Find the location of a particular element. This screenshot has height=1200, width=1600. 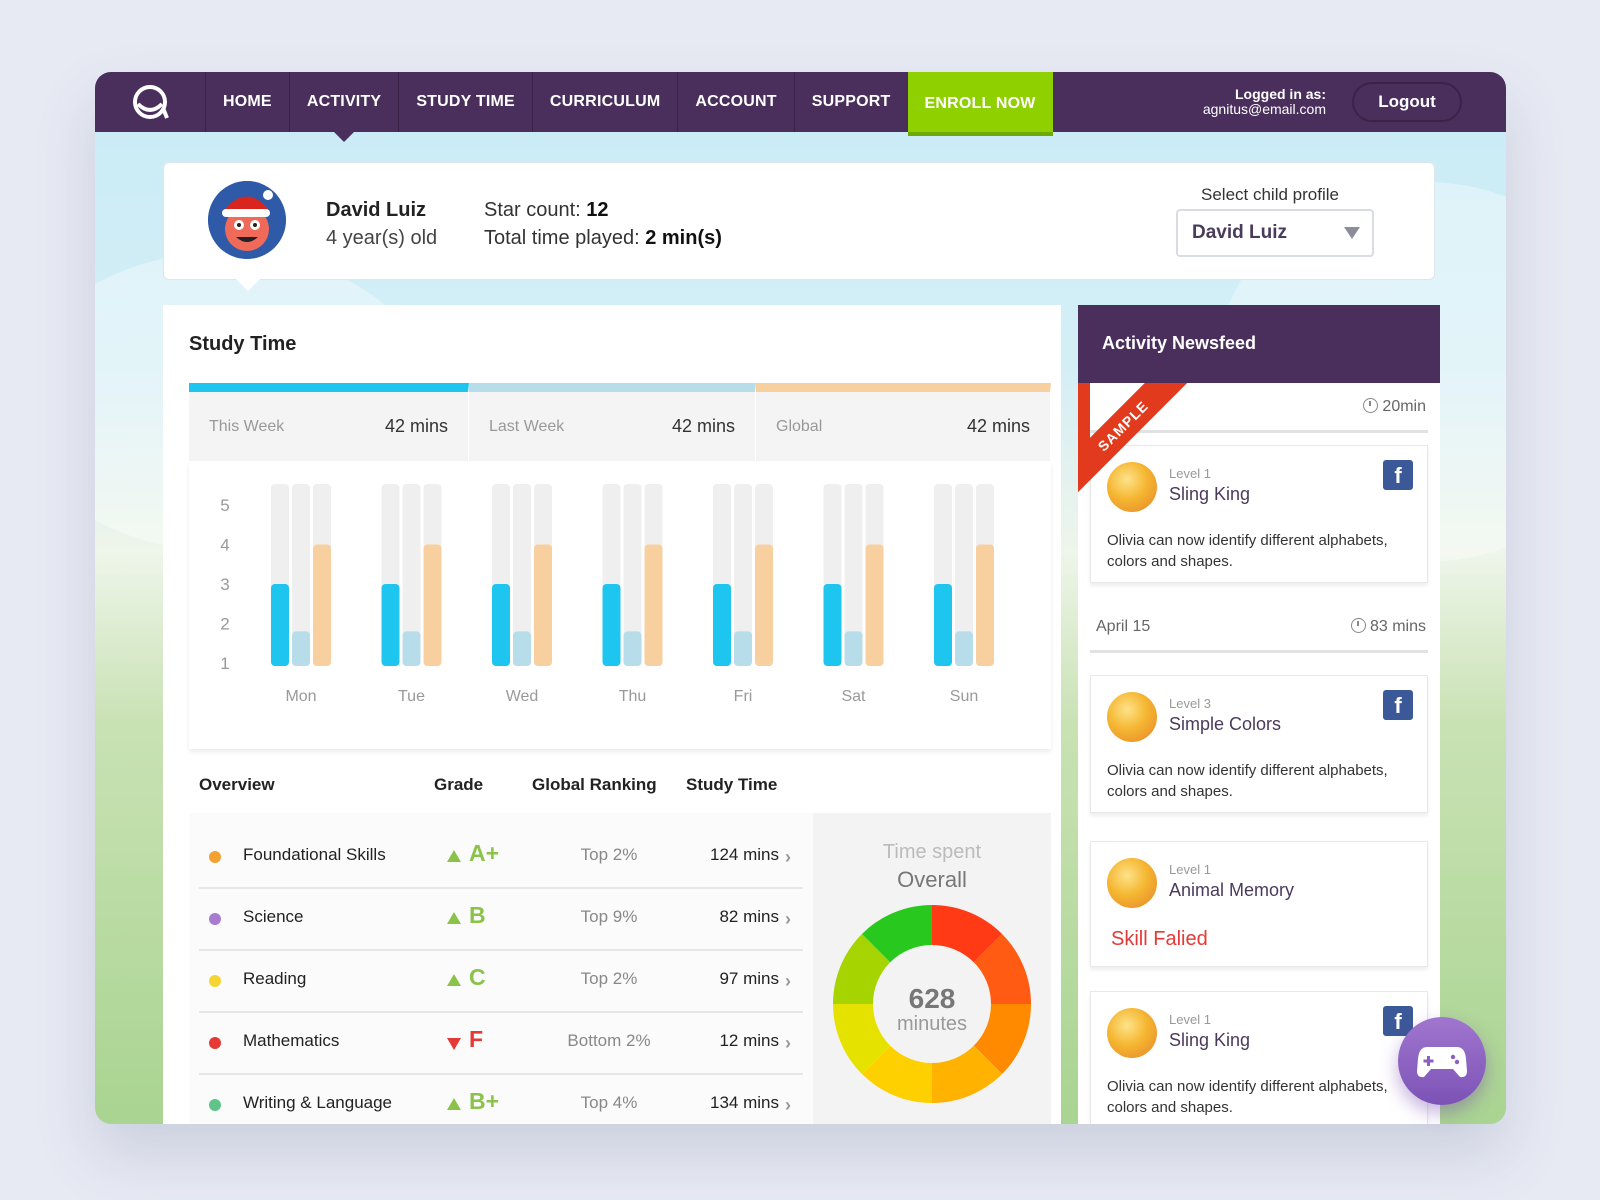

table-row: Science B Top 9% 82 mins › is located at coordinates (501, 919).